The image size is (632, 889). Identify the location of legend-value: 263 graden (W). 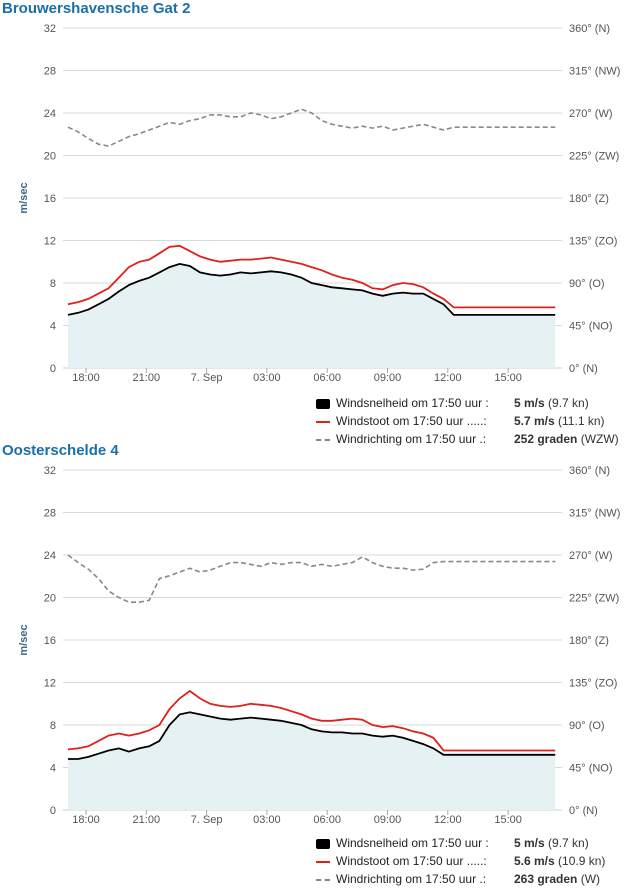
(557, 879).